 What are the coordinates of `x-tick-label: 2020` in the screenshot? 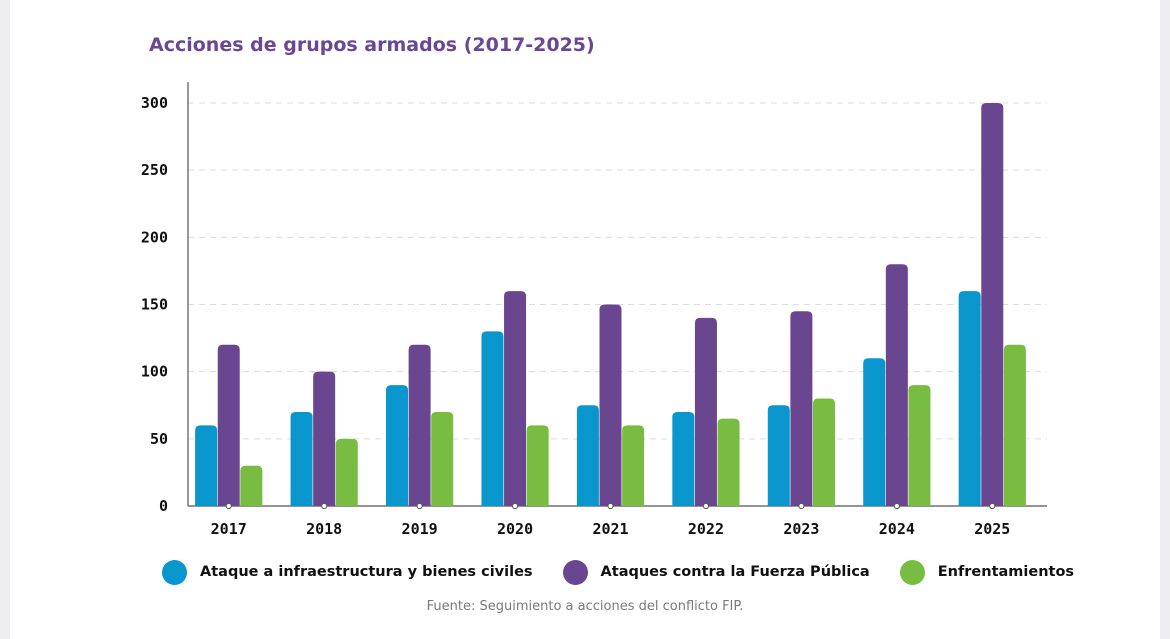 It's located at (515, 529).